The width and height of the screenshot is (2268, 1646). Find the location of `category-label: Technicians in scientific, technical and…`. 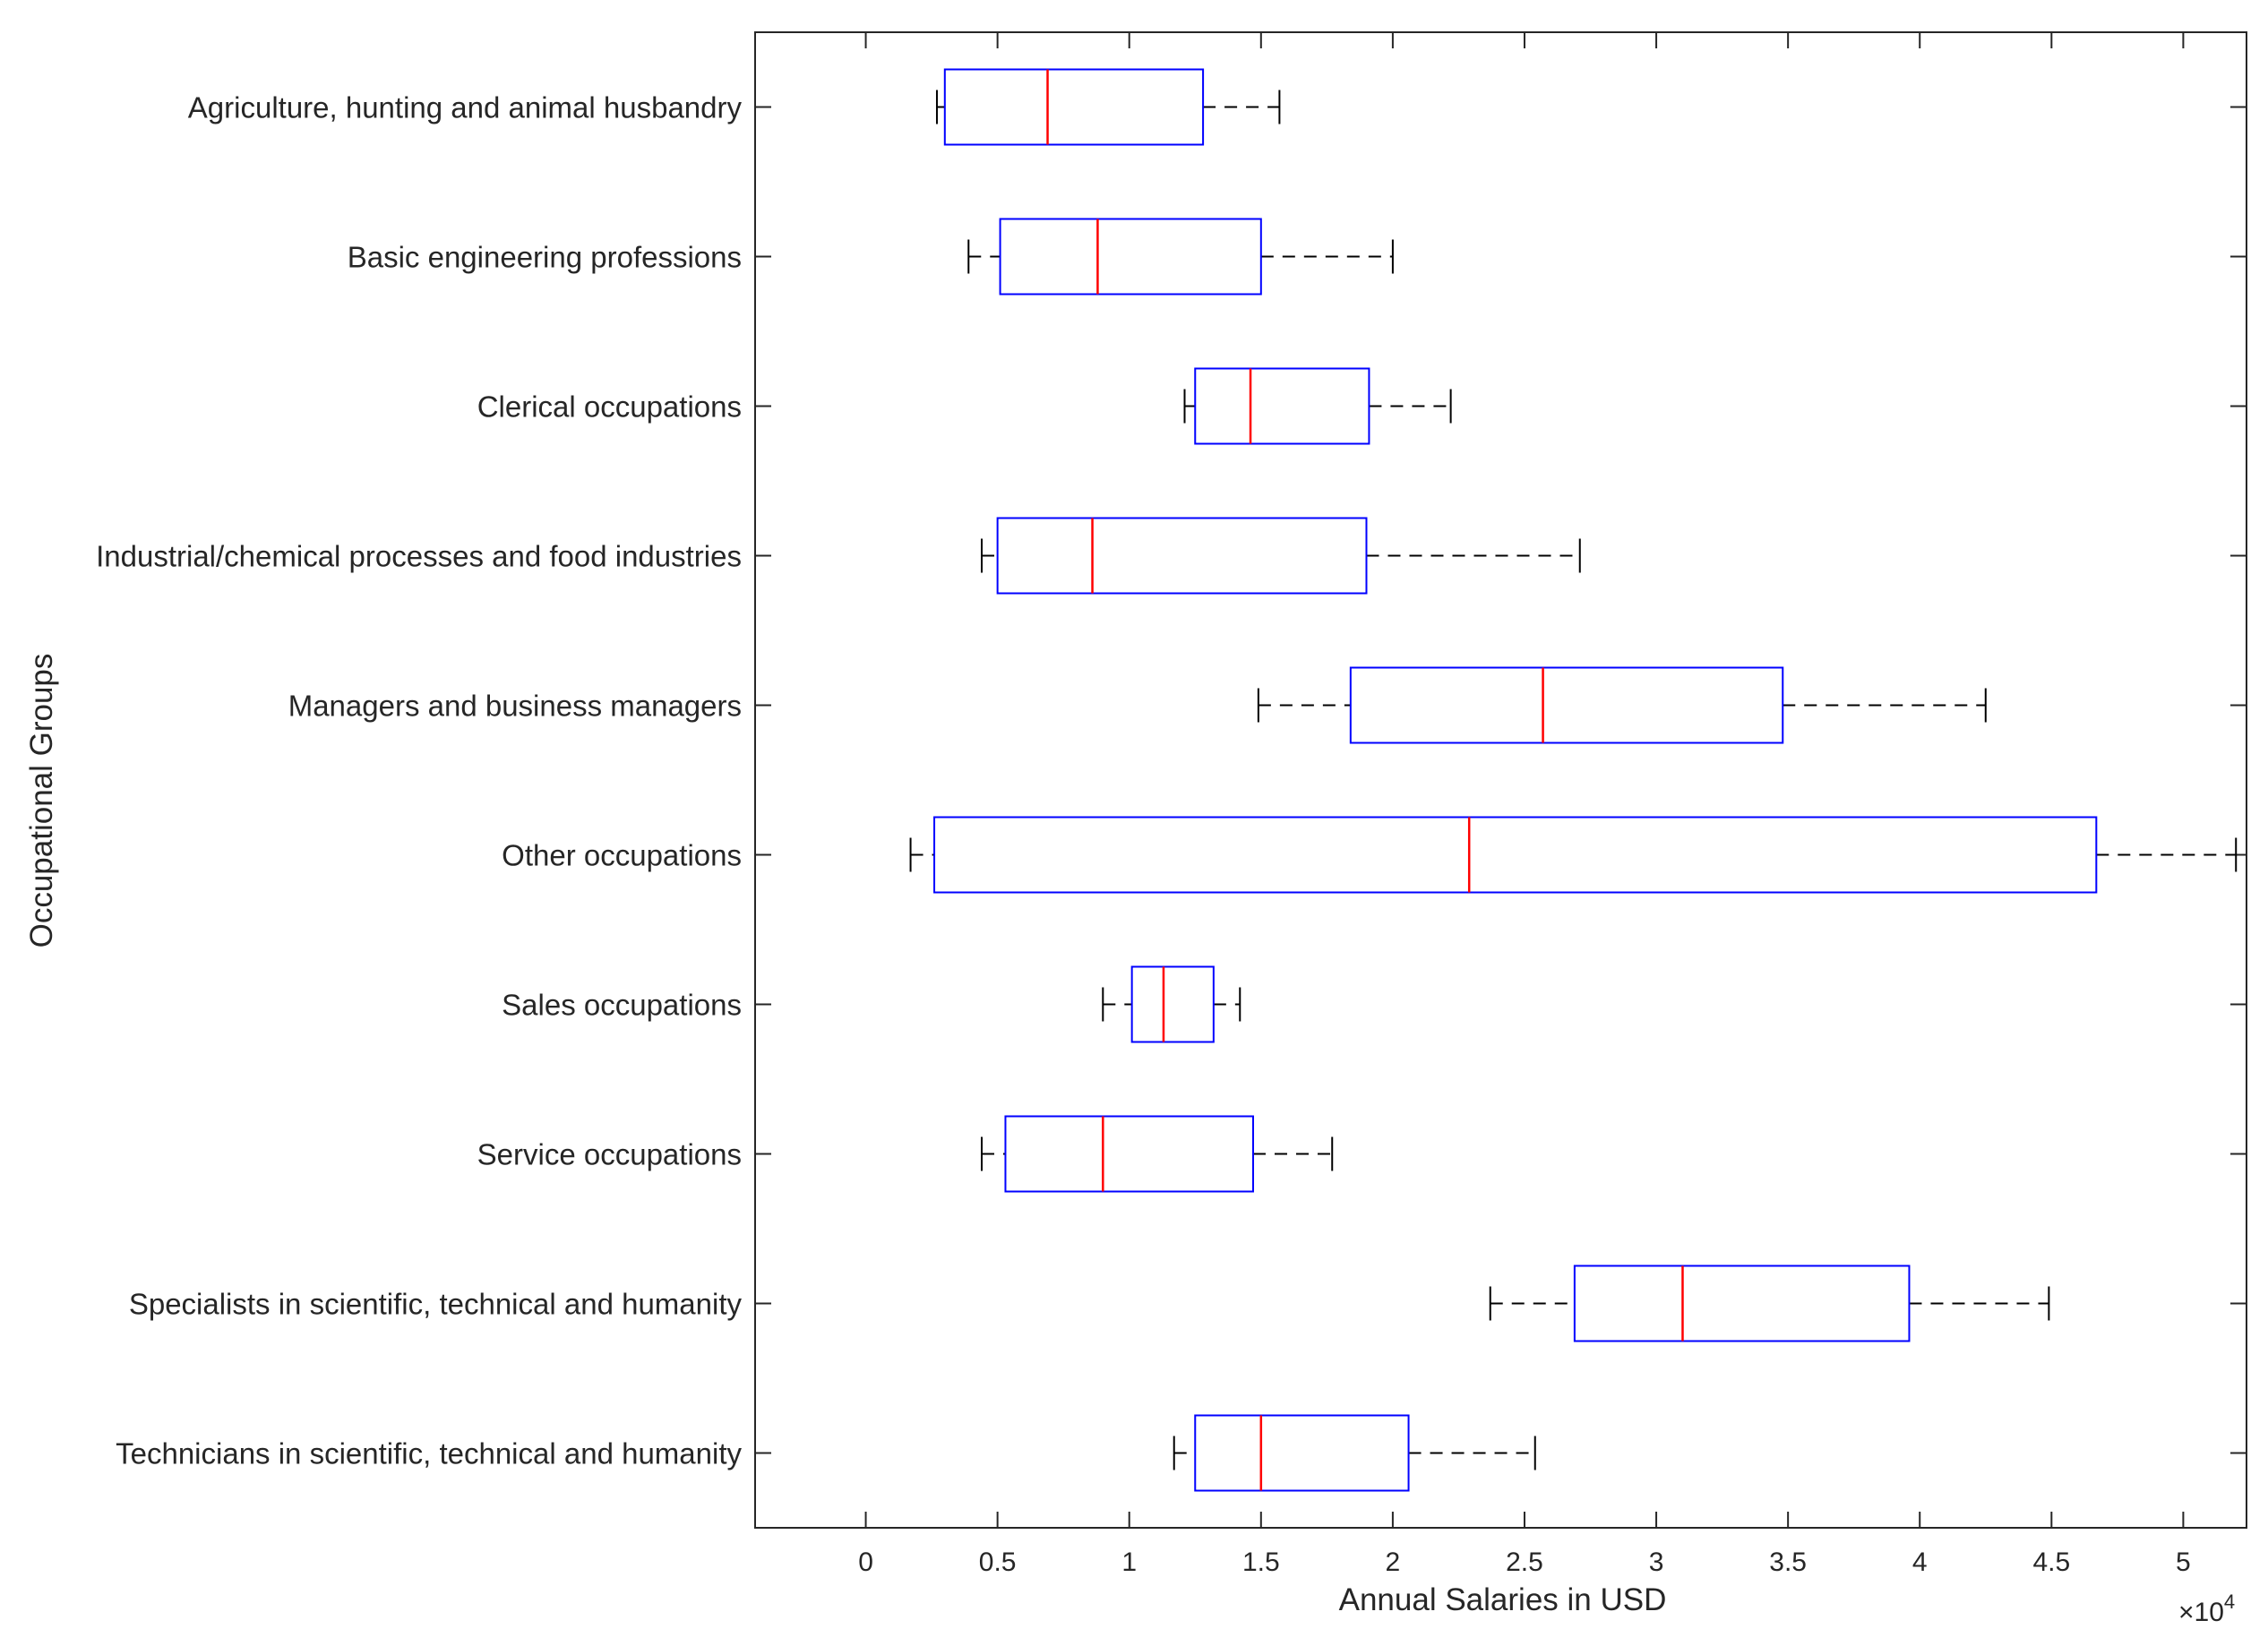

category-label: Technicians in scientific, technical and… is located at coordinates (429, 1454).